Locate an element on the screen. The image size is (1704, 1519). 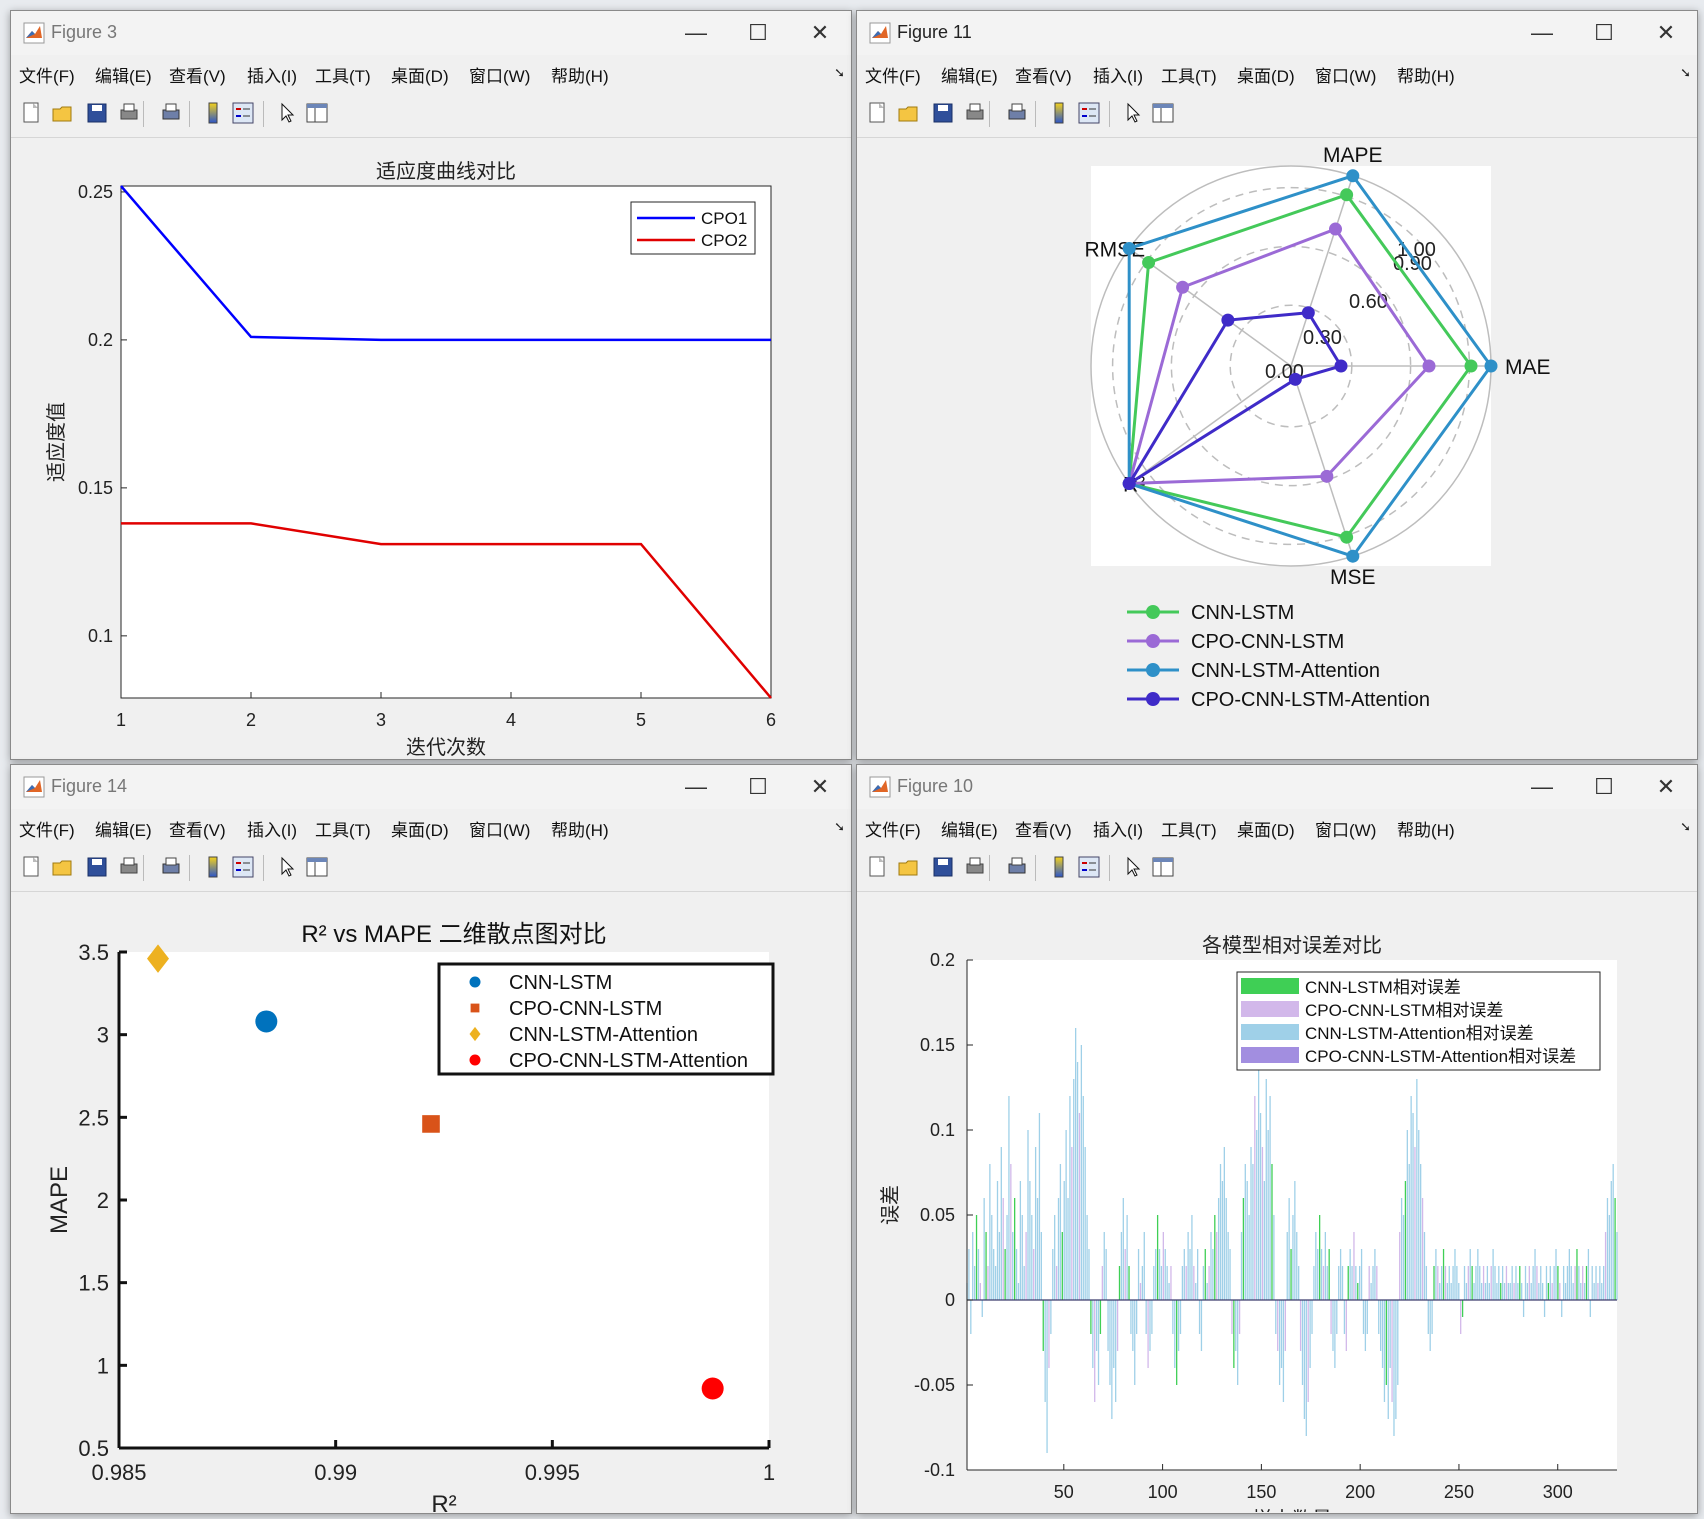
y-tick-label: 3 is located at coordinates (103, 1035).